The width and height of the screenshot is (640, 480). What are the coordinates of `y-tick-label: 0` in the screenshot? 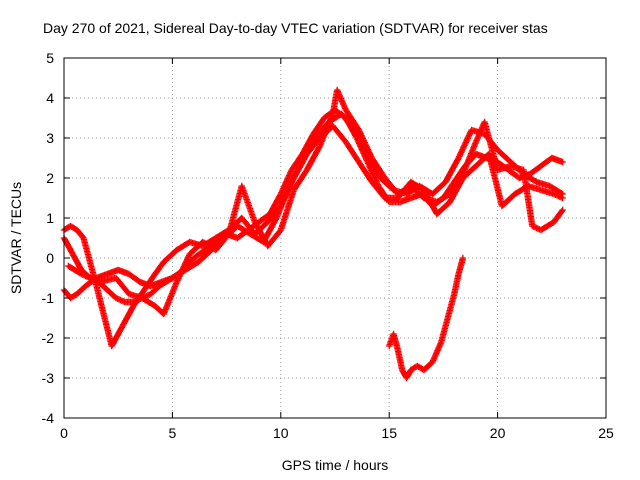 It's located at (50, 258).